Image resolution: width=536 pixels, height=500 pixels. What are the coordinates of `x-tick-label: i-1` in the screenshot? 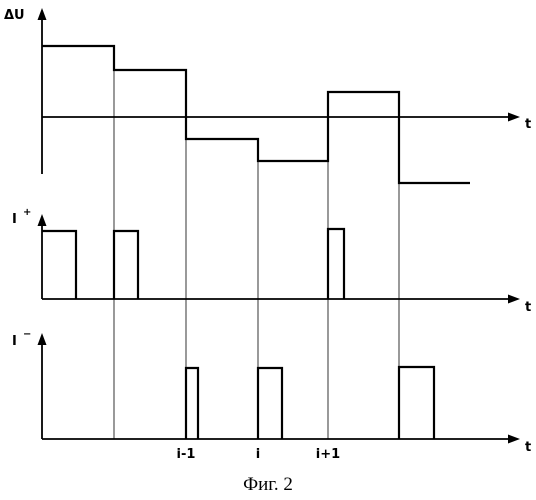 It's located at (186, 454).